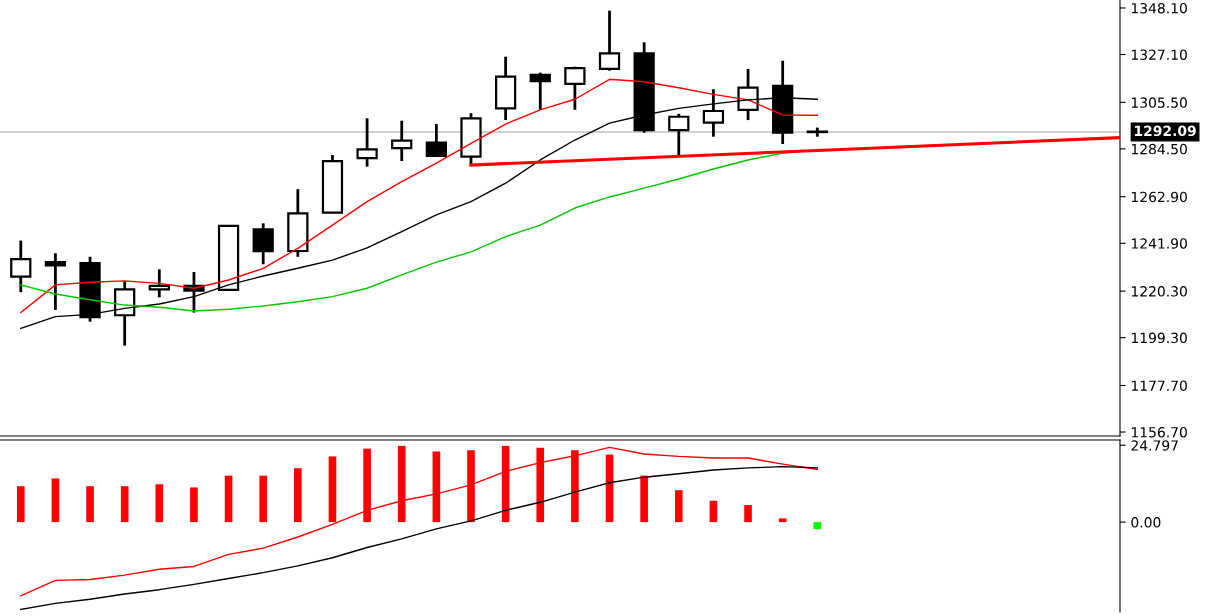 The width and height of the screenshot is (1208, 616). What do you see at coordinates (1159, 338) in the screenshot?
I see `y-tick-label: 1199.30` at bounding box center [1159, 338].